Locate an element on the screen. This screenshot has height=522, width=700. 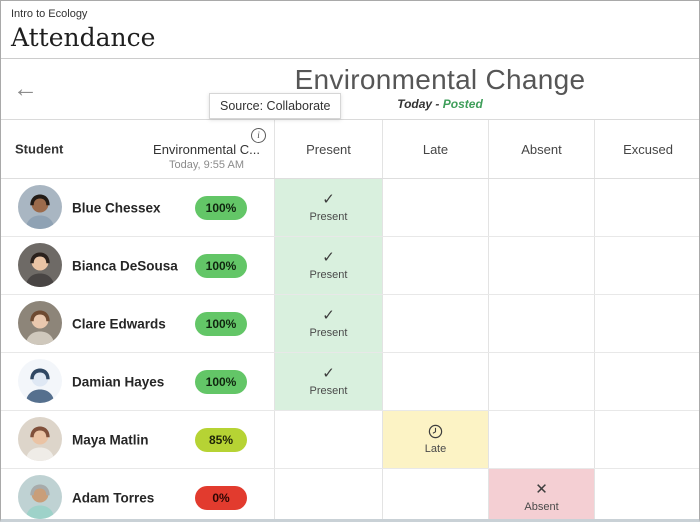
back-arrow-icon: ← is located at coordinates (25, 88).